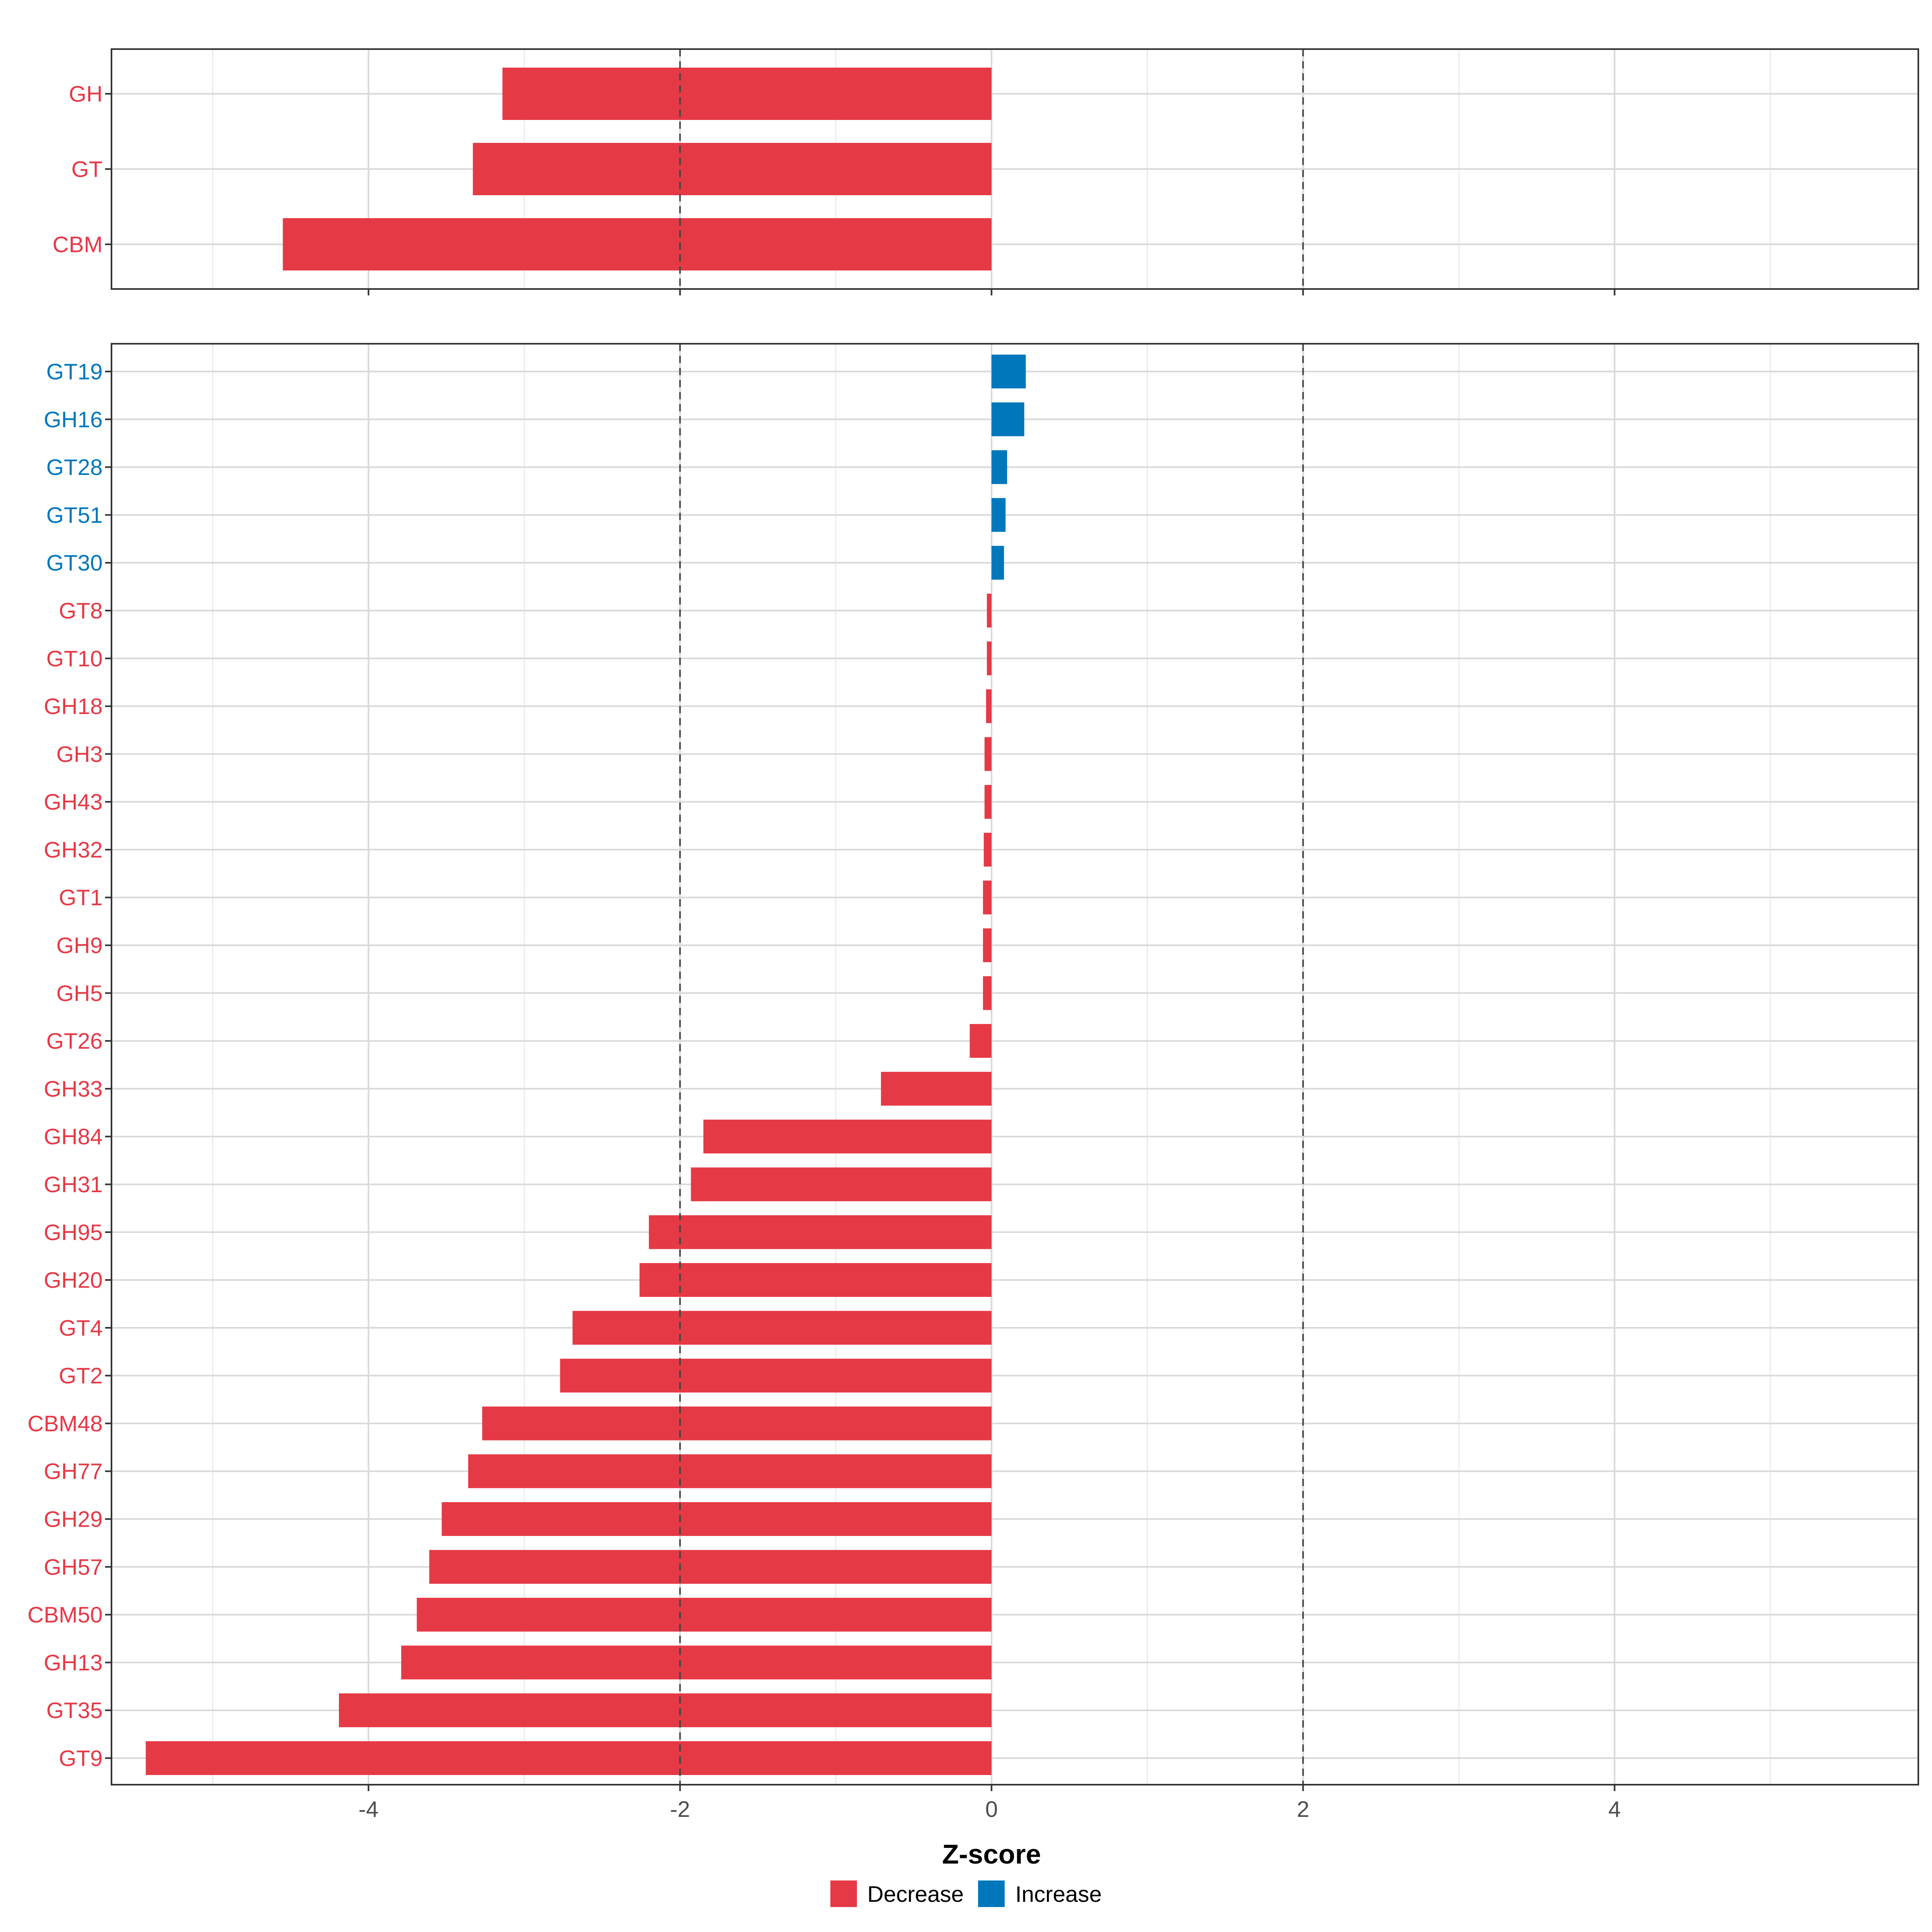 The width and height of the screenshot is (1932, 1932). What do you see at coordinates (991, 1893) in the screenshot?
I see `legend-key-increase` at bounding box center [991, 1893].